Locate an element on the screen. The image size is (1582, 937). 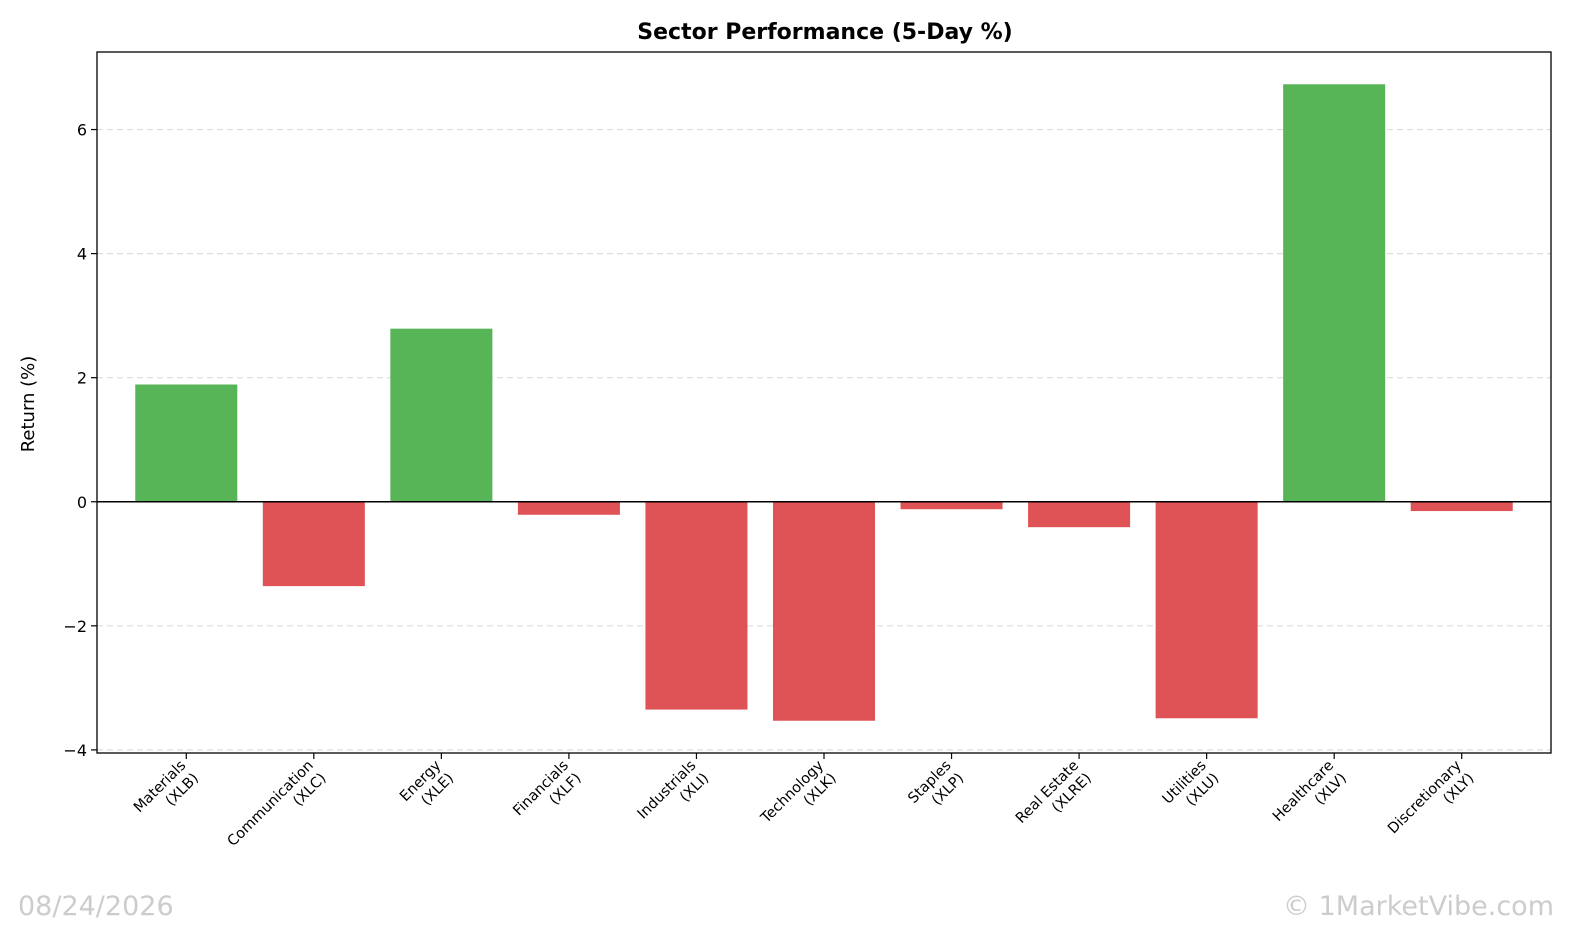
x-tick-label: Industrials(XLI) is located at coordinates (673, 796).